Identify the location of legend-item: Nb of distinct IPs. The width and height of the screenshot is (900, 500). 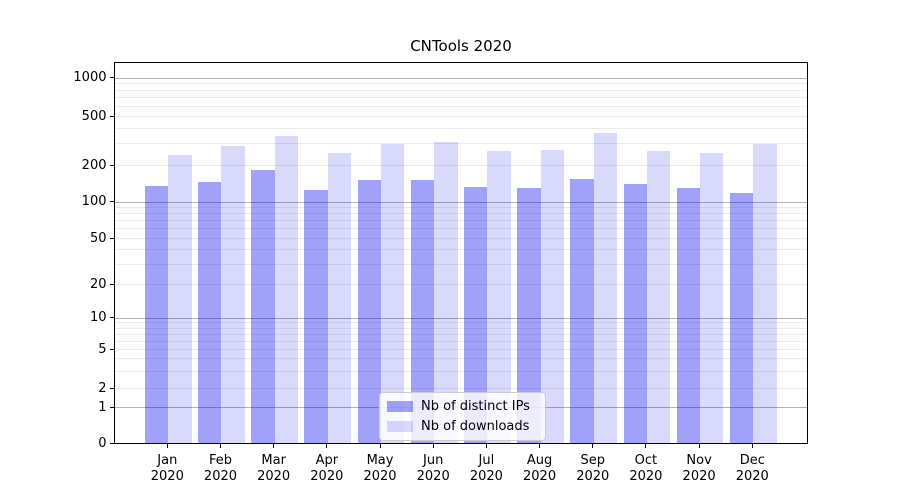
(462, 406).